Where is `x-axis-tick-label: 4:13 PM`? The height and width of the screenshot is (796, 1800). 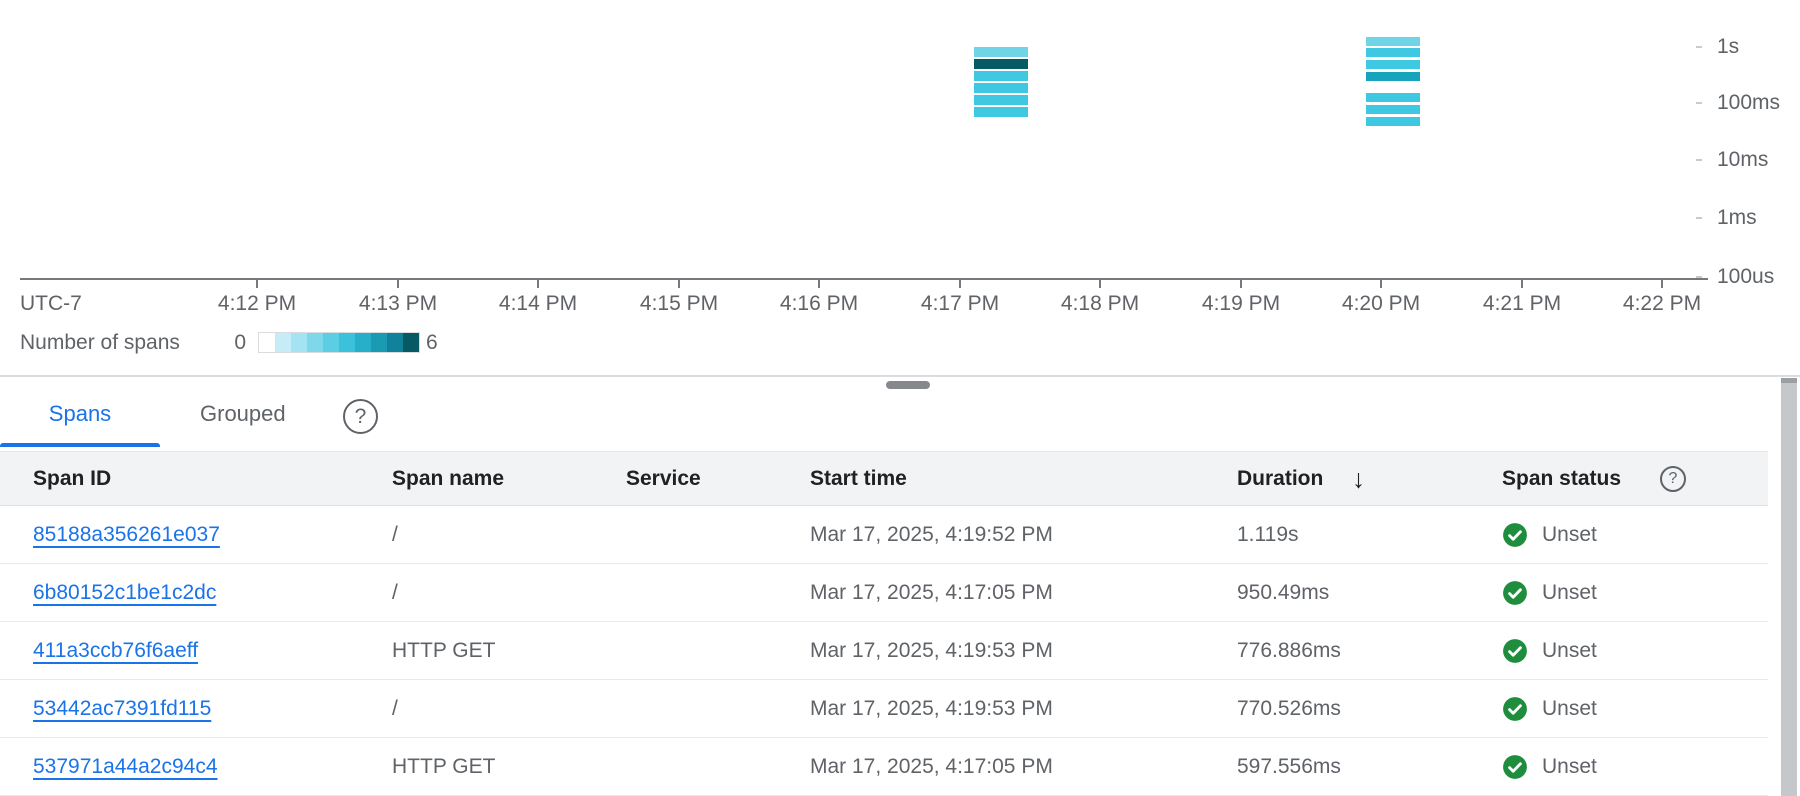
x-axis-tick-label: 4:13 PM is located at coordinates (398, 303).